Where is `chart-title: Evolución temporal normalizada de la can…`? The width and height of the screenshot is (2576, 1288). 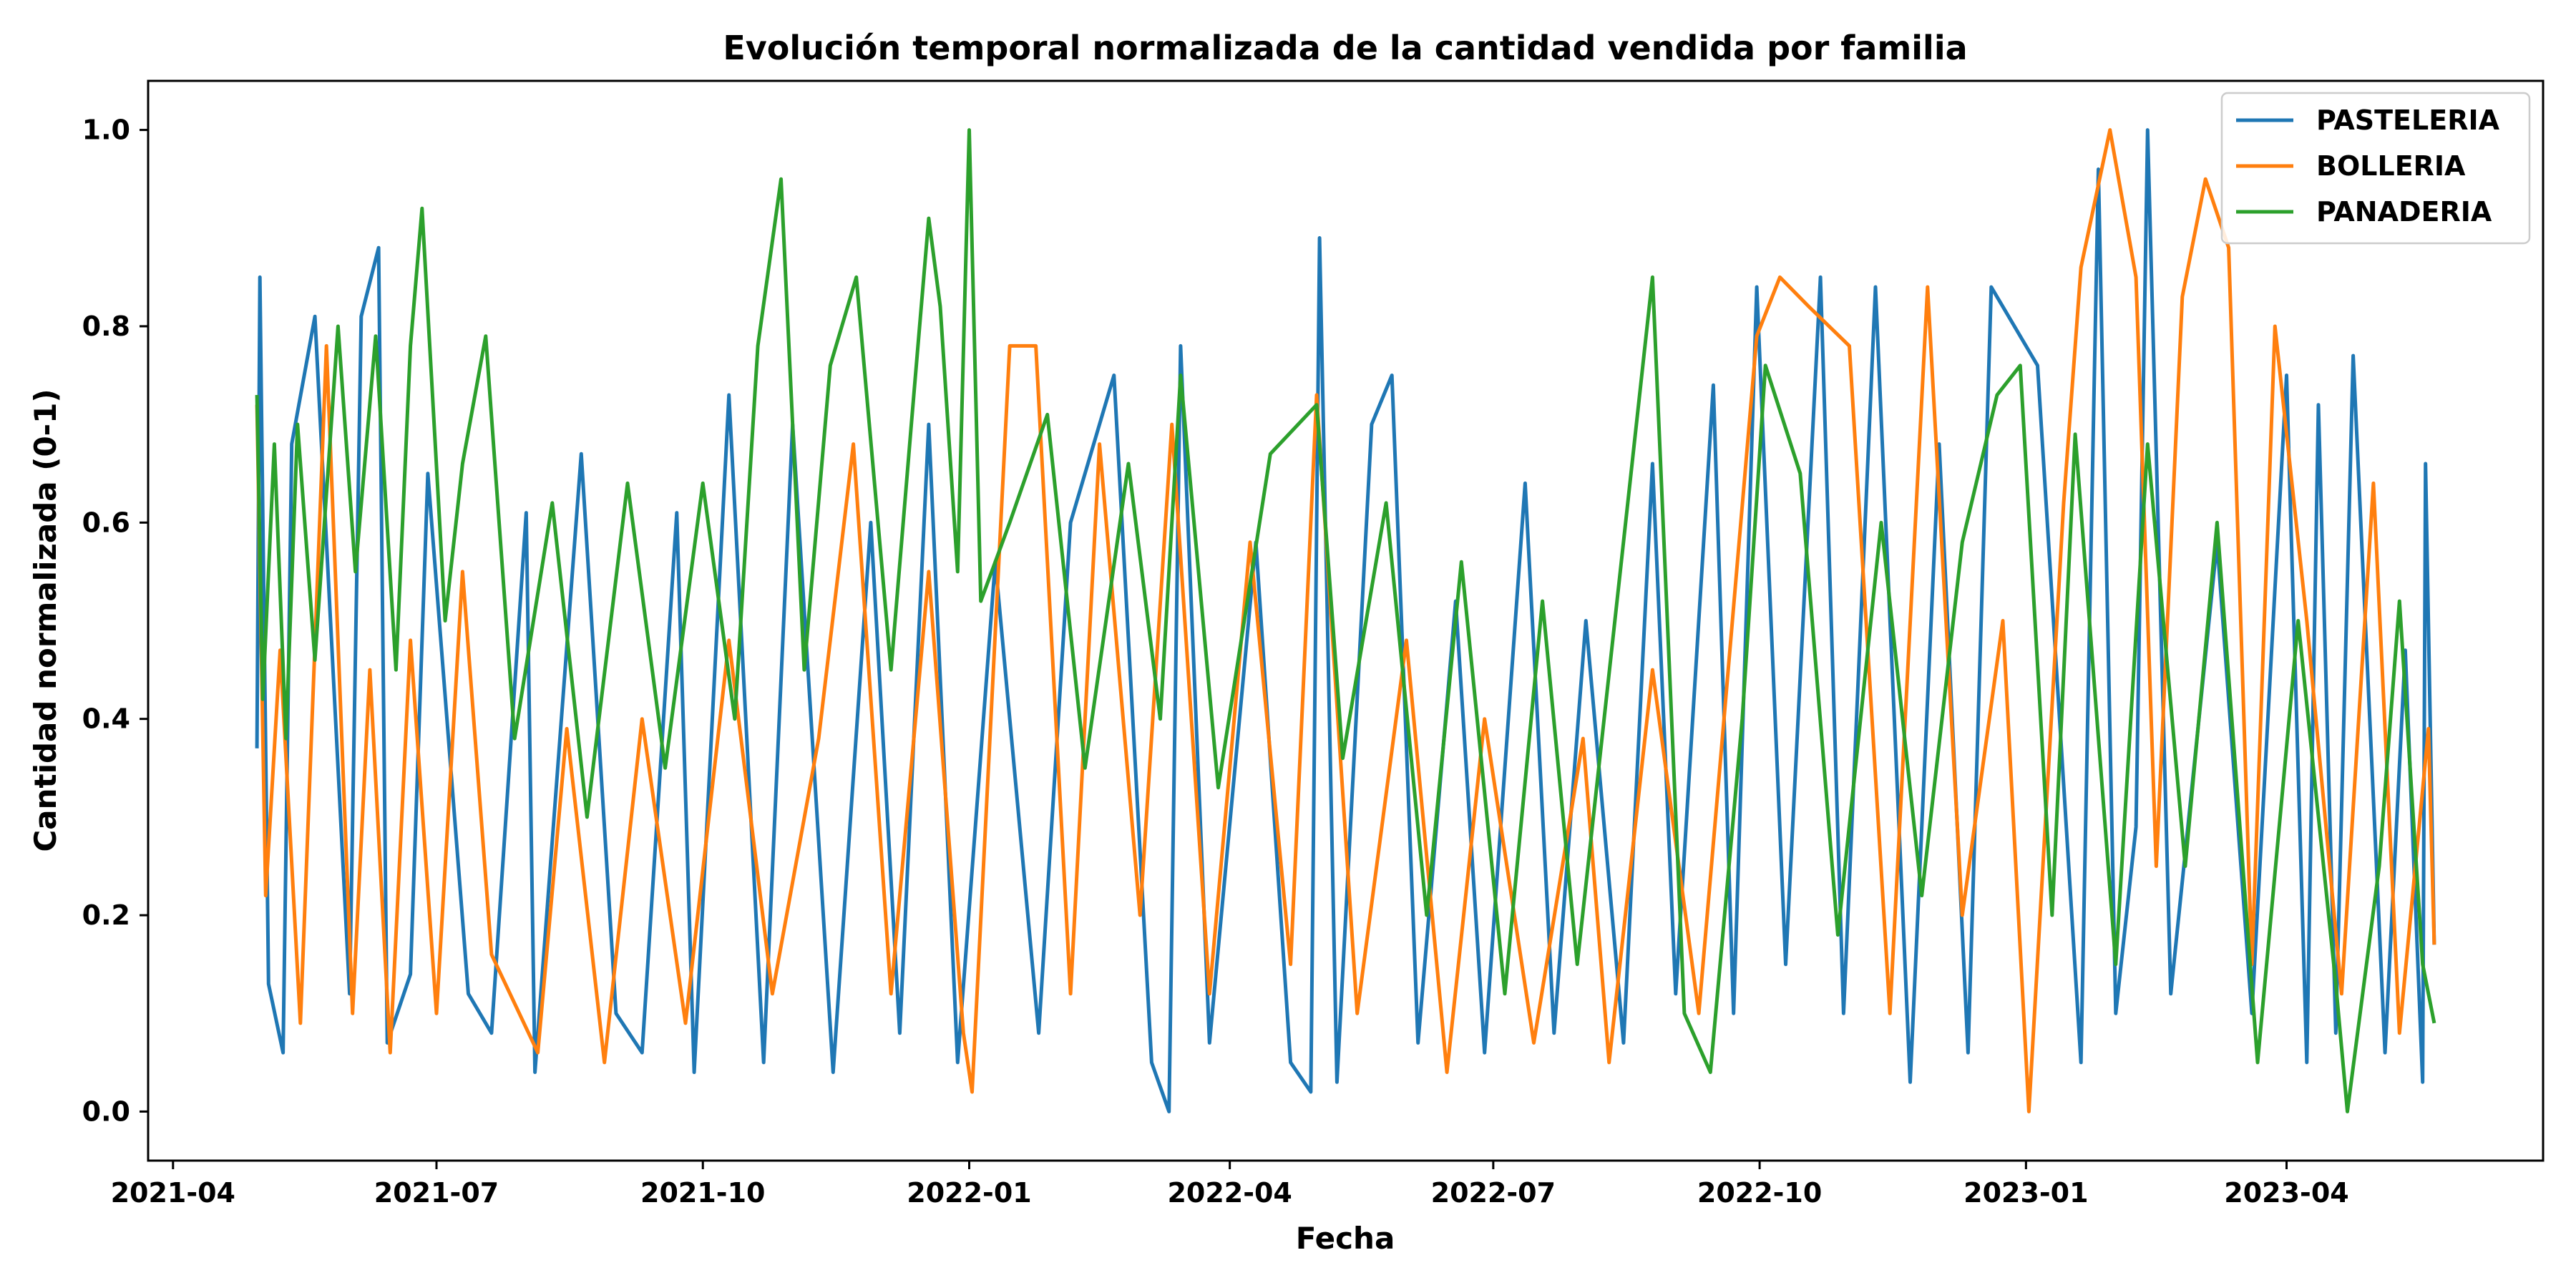 chart-title: Evolución temporal normalizada de la can… is located at coordinates (1345, 48).